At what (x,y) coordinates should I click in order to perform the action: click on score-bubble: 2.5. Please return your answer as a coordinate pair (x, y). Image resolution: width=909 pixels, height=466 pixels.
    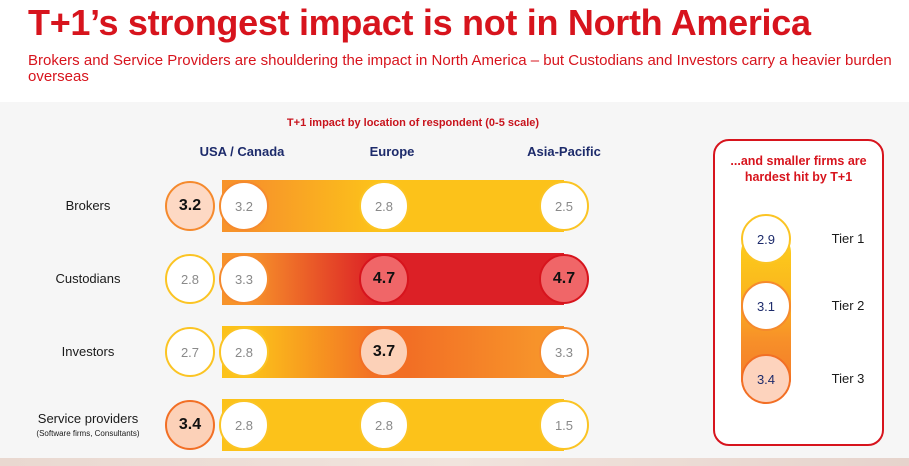
    Looking at the image, I should click on (564, 206).